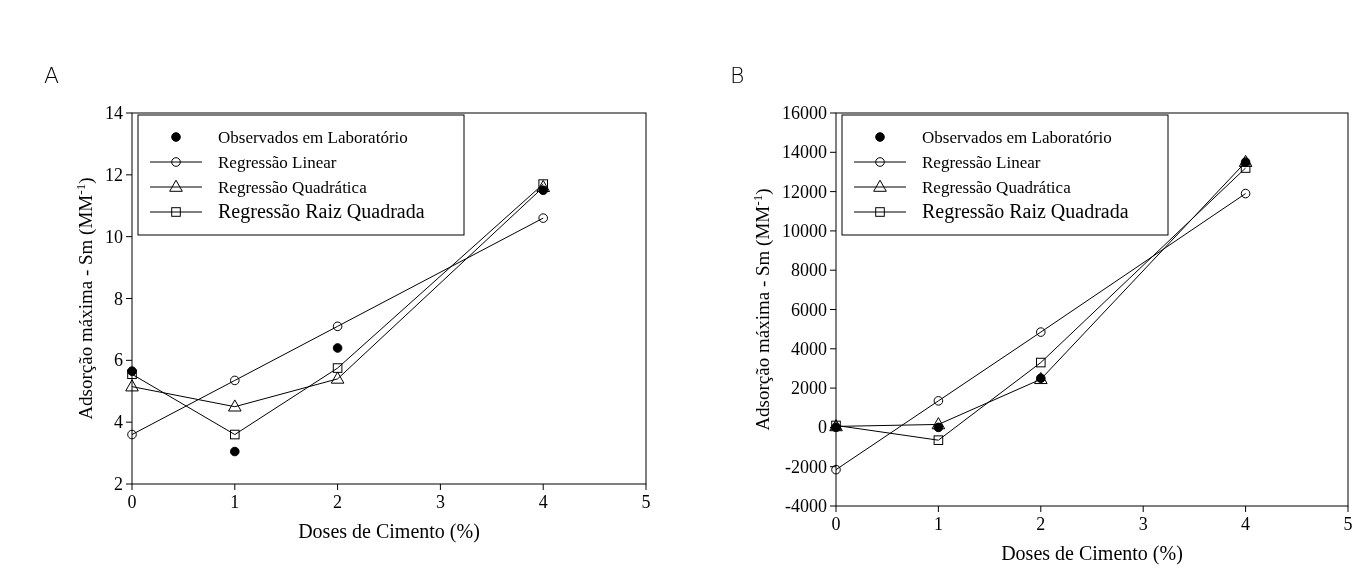 The height and width of the screenshot is (574, 1362). I want to click on y-tick-label: 0, so click(822, 427).